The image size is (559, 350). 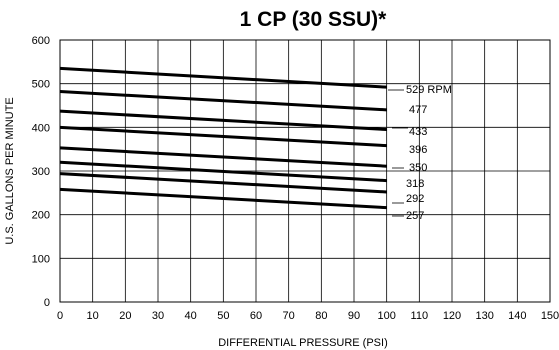 What do you see at coordinates (415, 184) in the screenshot?
I see `series-label: 318` at bounding box center [415, 184].